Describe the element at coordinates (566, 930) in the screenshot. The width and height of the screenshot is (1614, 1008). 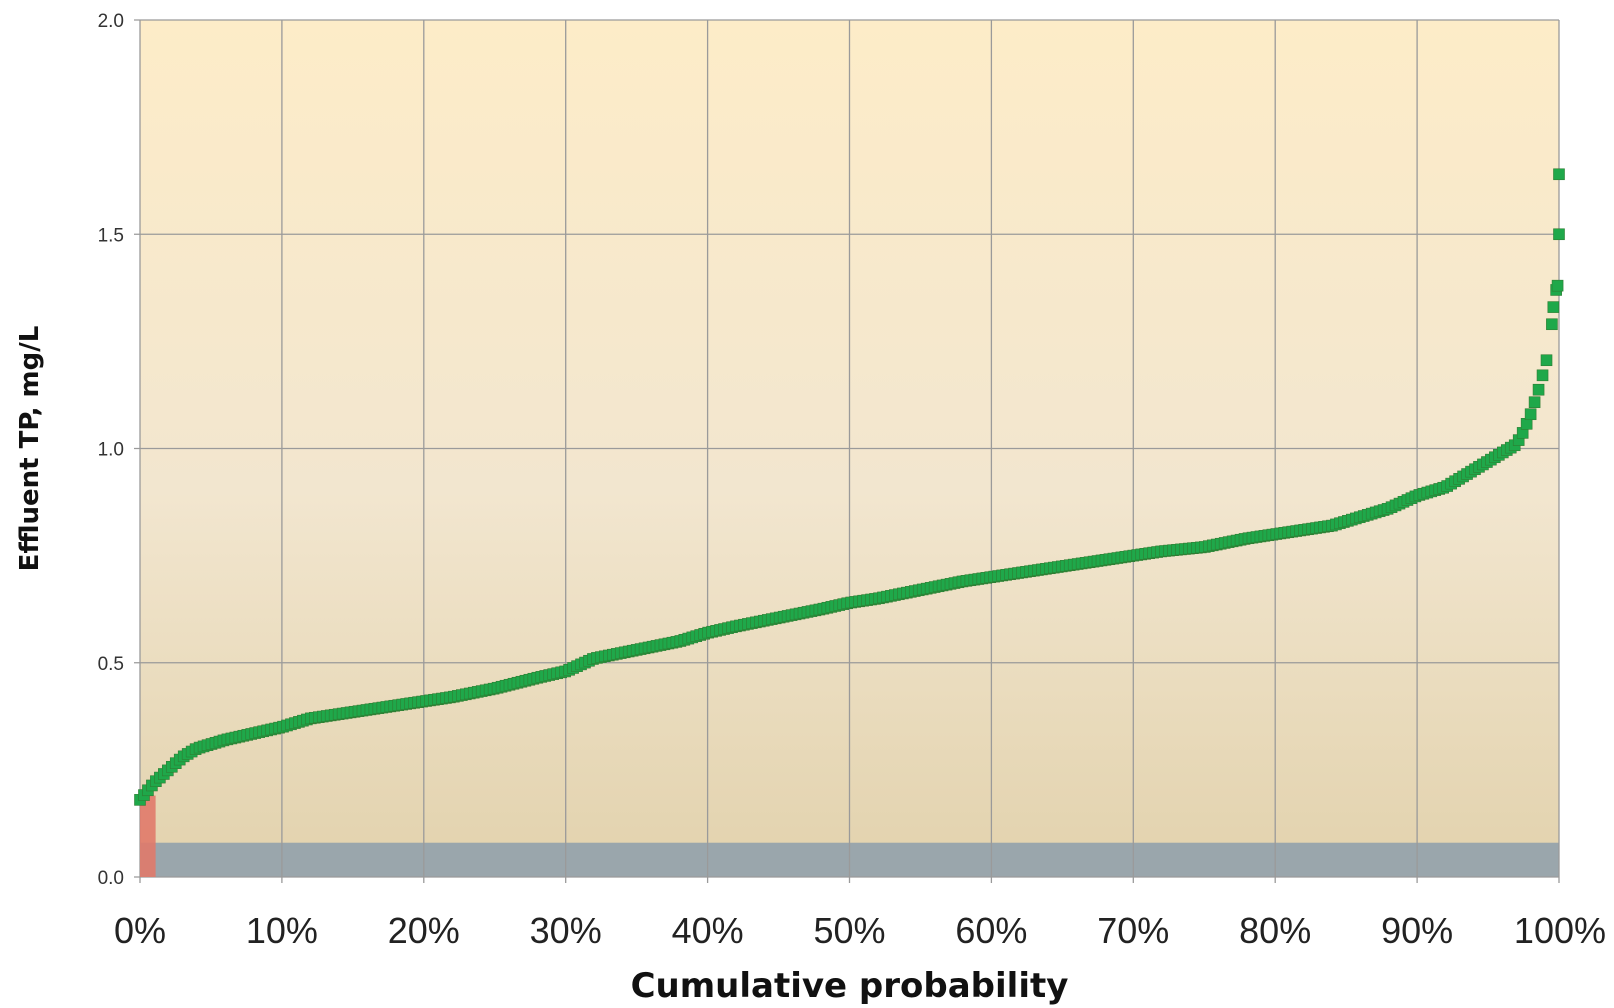
I see `x-tick-label: 30%` at that location.